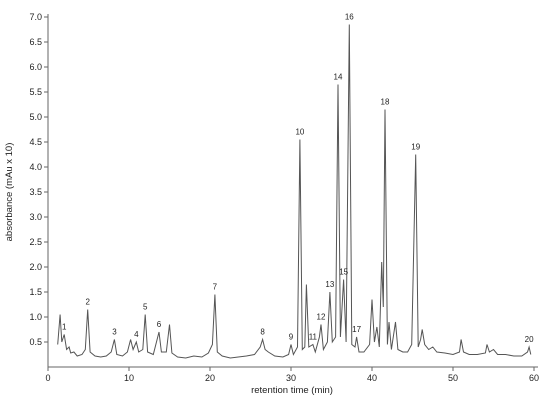  I want to click on peak-label: 4, so click(136, 334).